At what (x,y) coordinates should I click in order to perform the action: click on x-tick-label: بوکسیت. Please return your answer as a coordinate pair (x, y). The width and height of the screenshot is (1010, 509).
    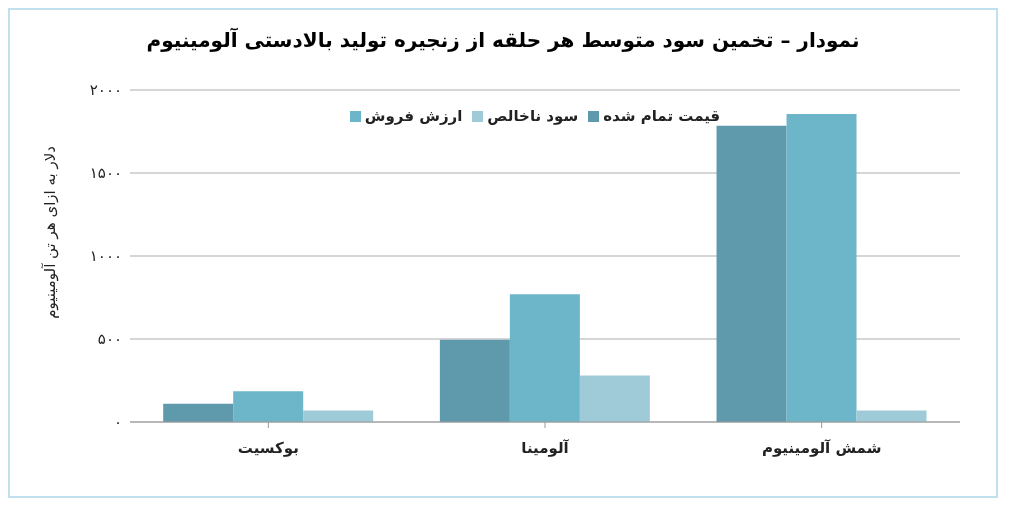
    Looking at the image, I should click on (268, 447).